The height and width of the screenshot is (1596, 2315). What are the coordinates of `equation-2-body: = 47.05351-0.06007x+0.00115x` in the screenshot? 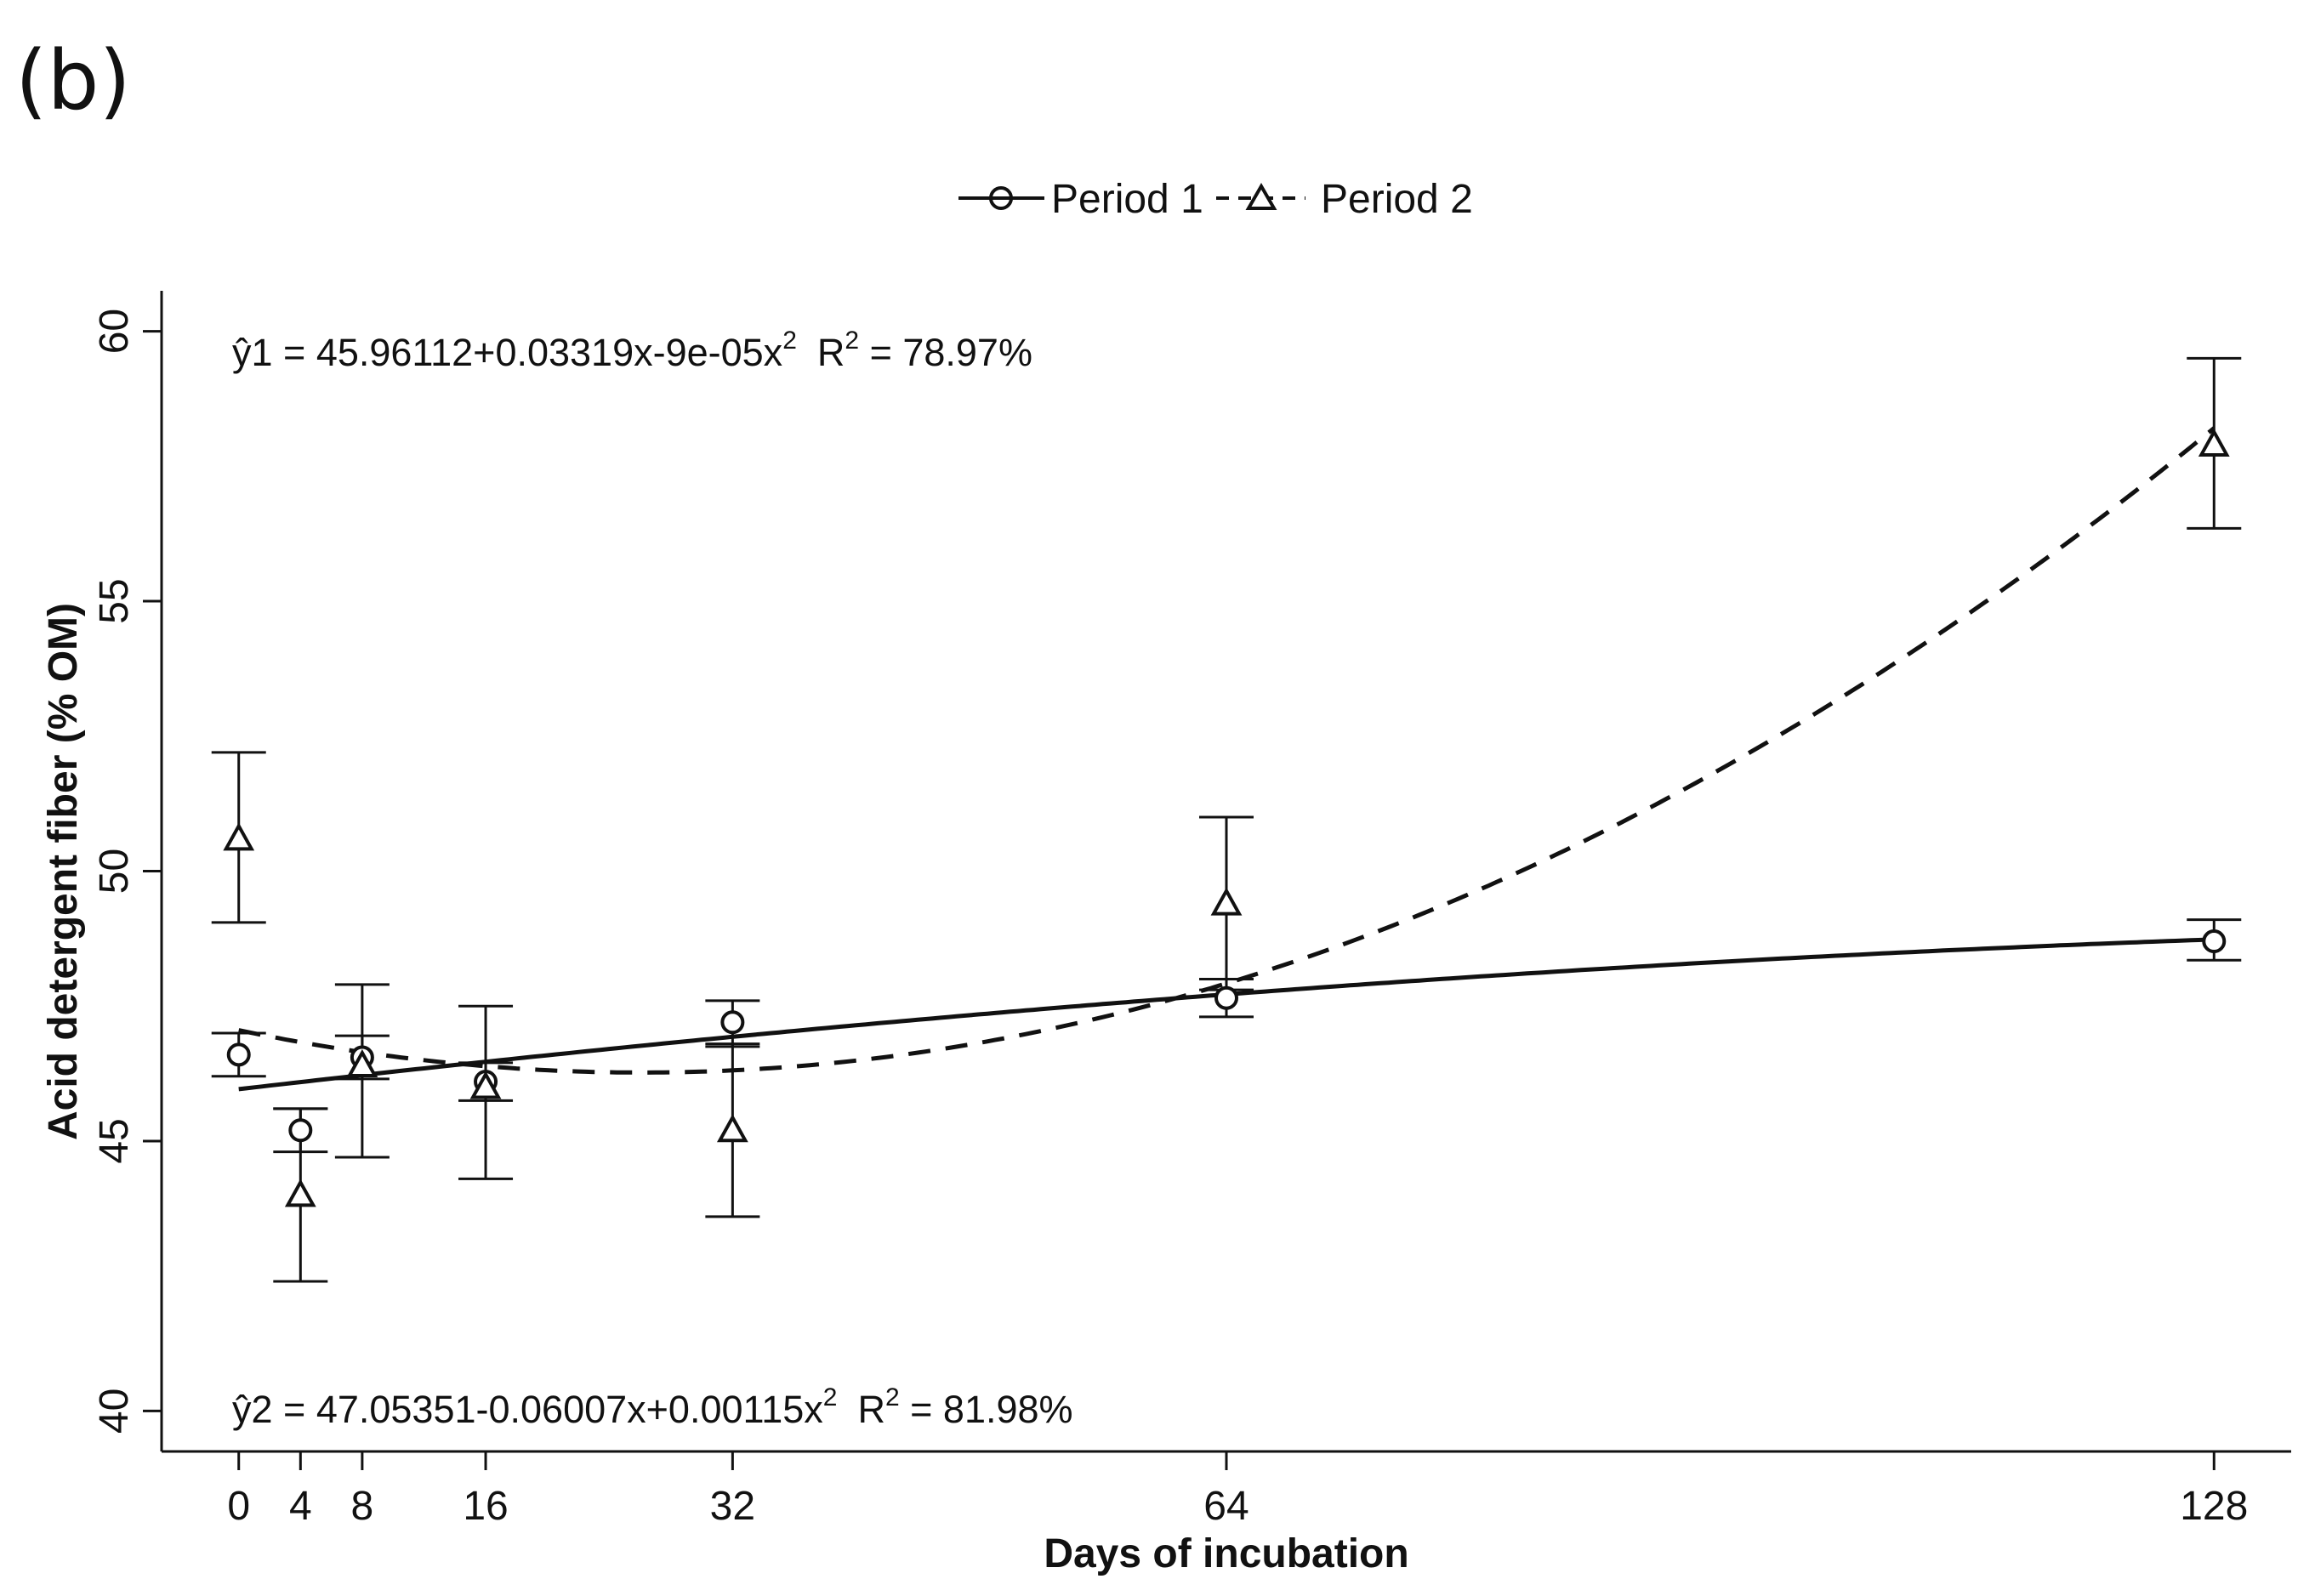 It's located at (548, 1409).